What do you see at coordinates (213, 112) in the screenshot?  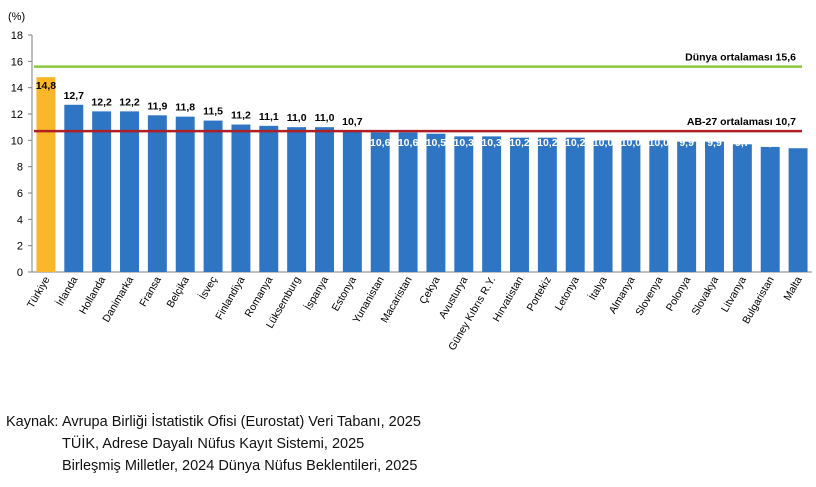 I see `data-label: 11,5` at bounding box center [213, 112].